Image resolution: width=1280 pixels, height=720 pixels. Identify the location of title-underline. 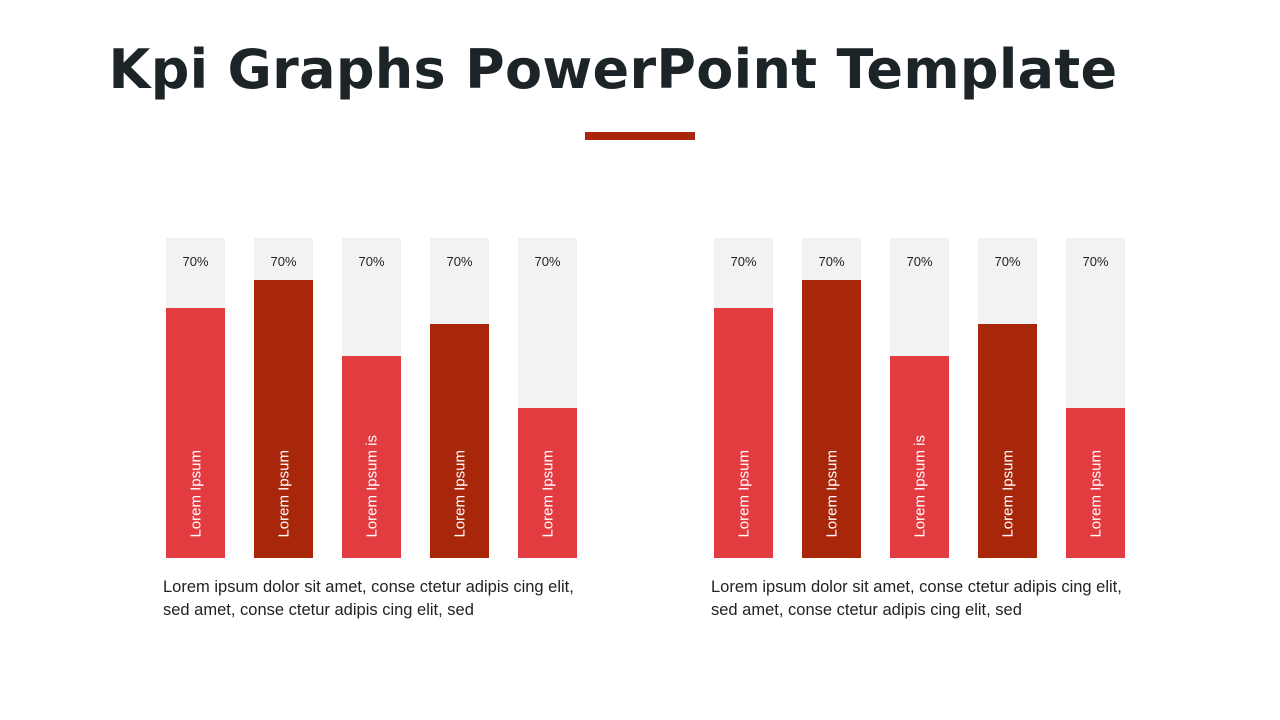
(640, 136).